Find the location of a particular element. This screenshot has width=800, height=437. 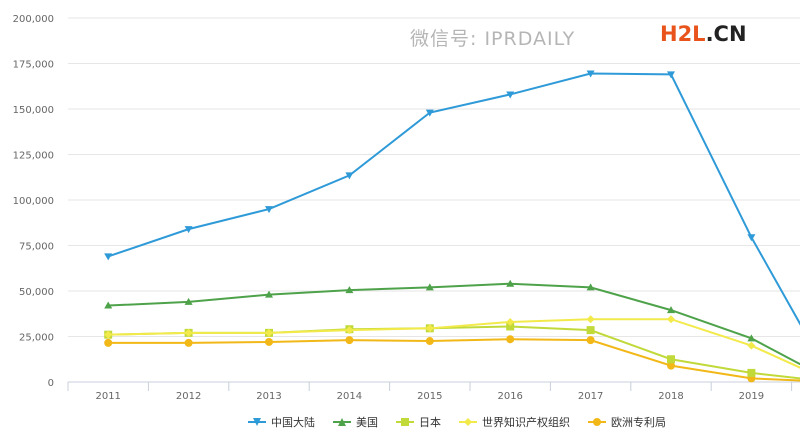

x-tick-label: 2013 is located at coordinates (268, 396).